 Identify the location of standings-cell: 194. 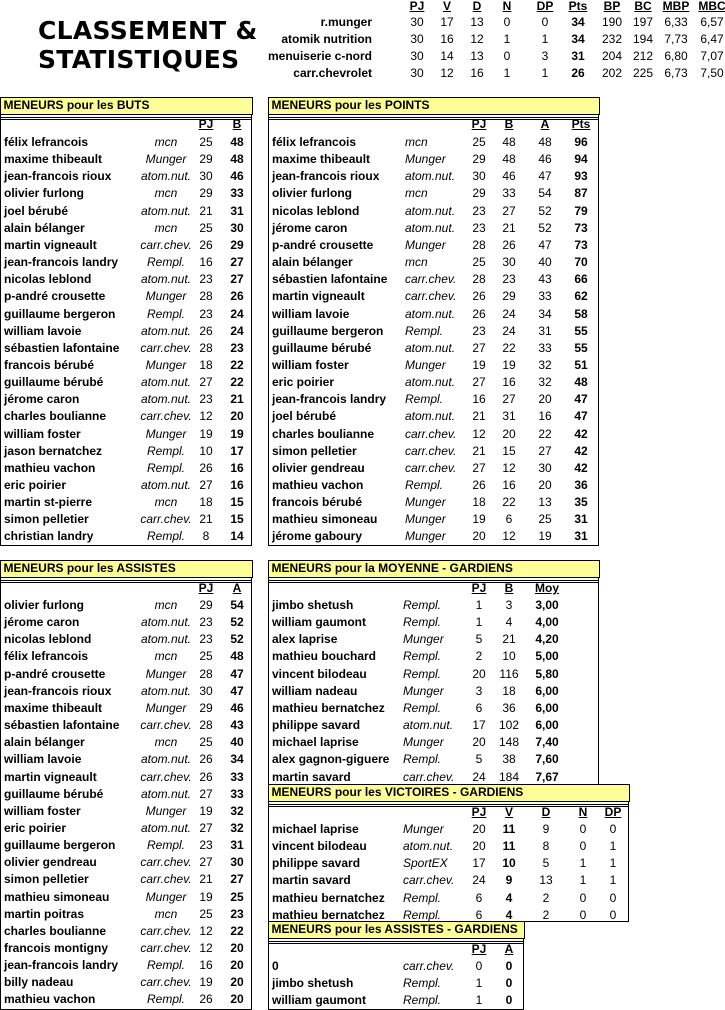
(643, 39).